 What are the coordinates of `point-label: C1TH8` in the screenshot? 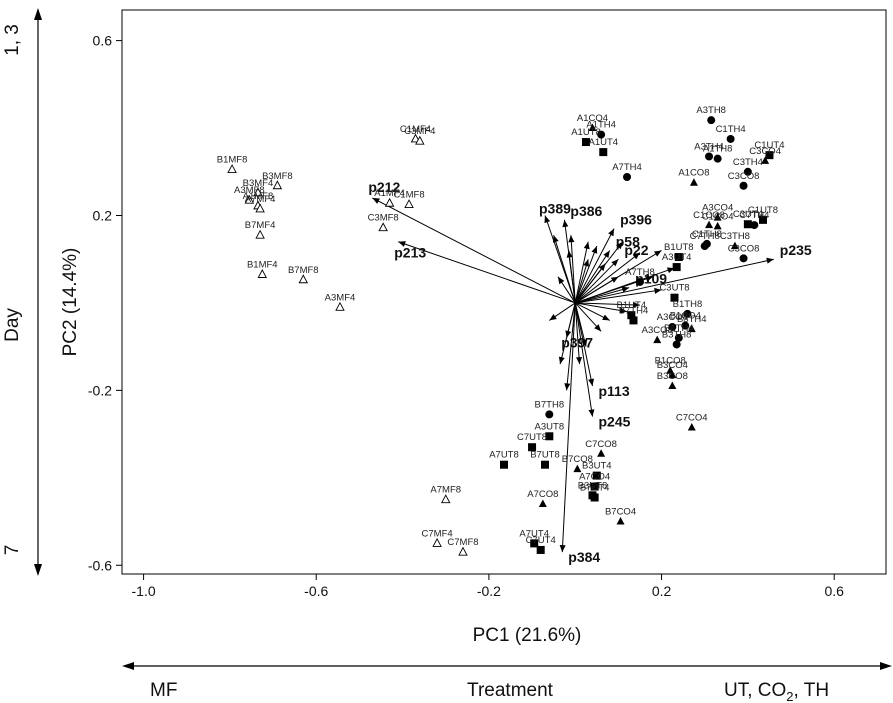 It's located at (707, 234).